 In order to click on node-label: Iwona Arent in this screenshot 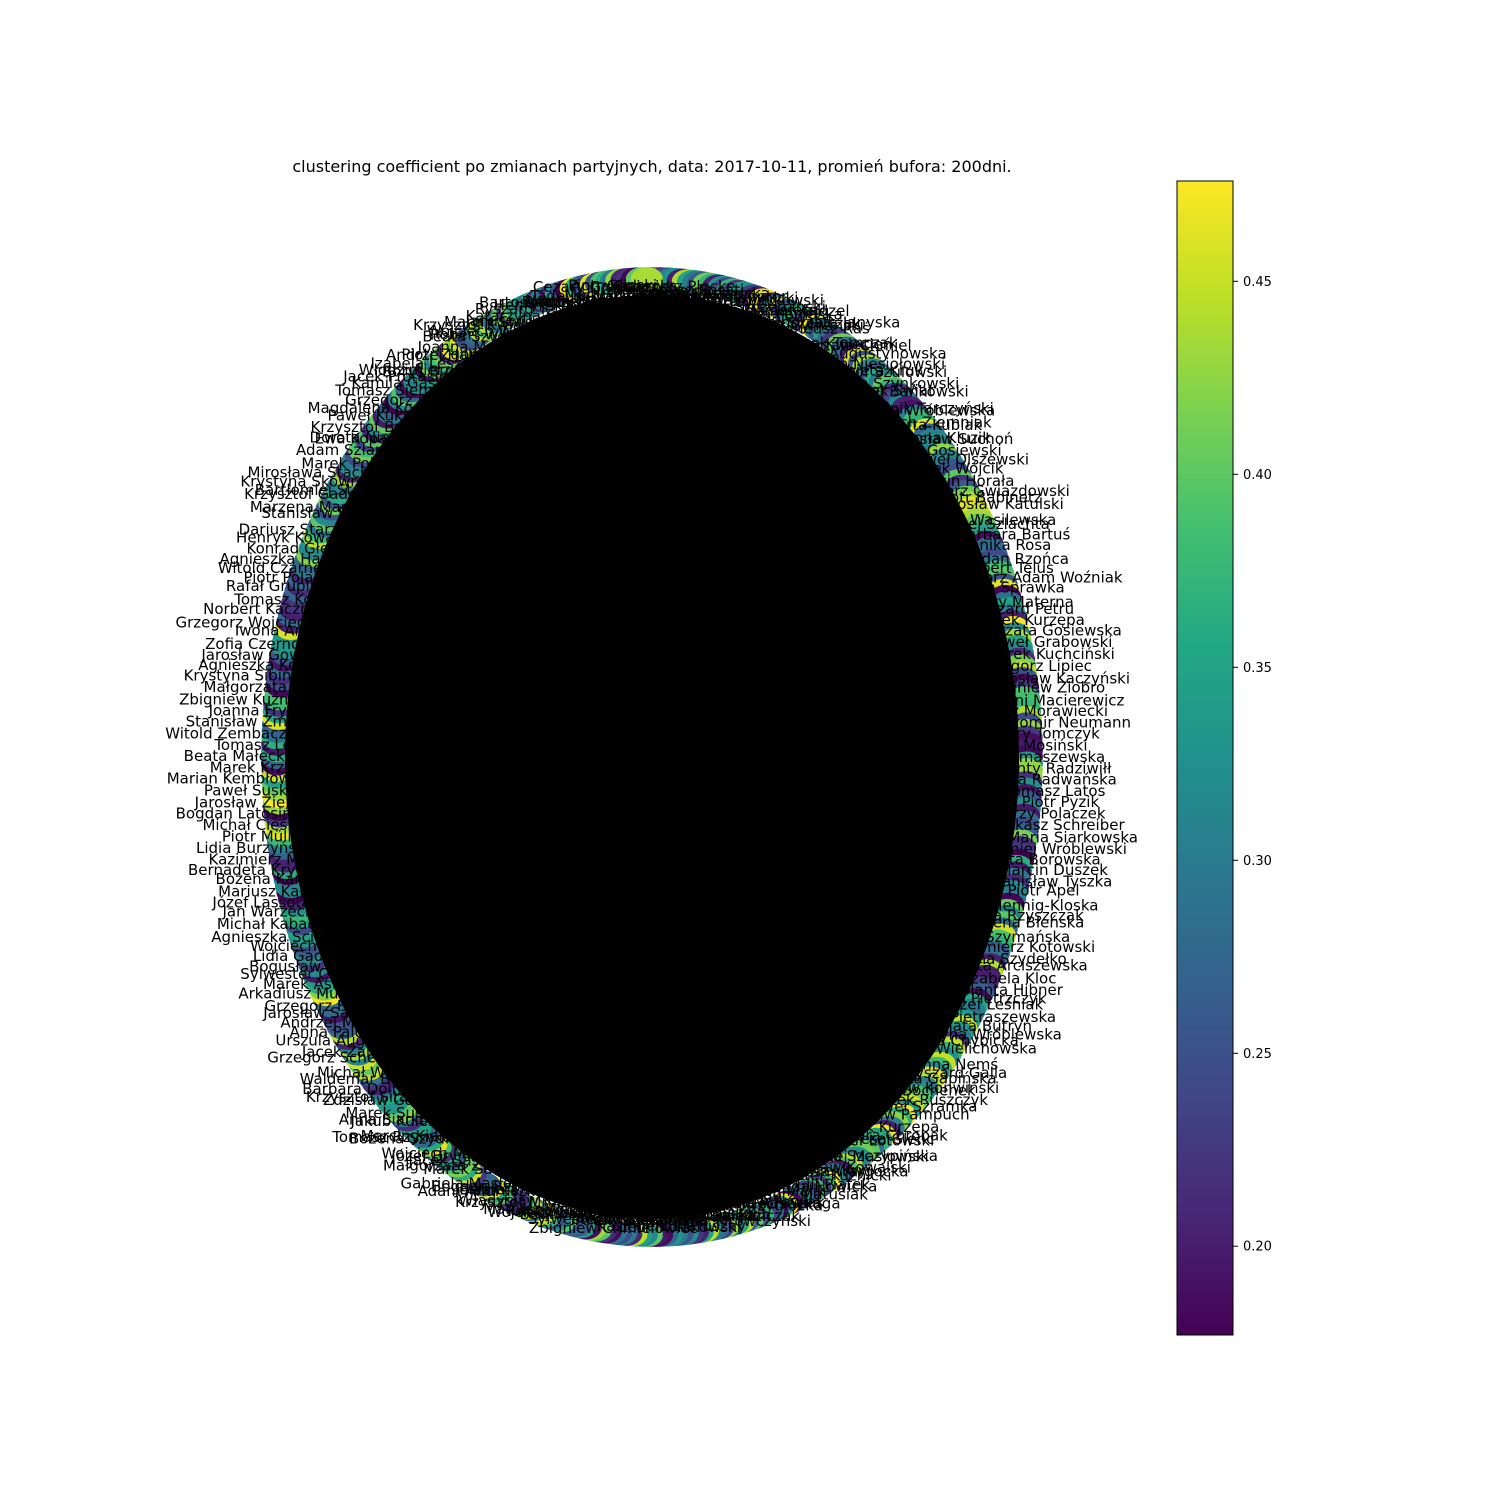, I will do `click(280, 630)`.